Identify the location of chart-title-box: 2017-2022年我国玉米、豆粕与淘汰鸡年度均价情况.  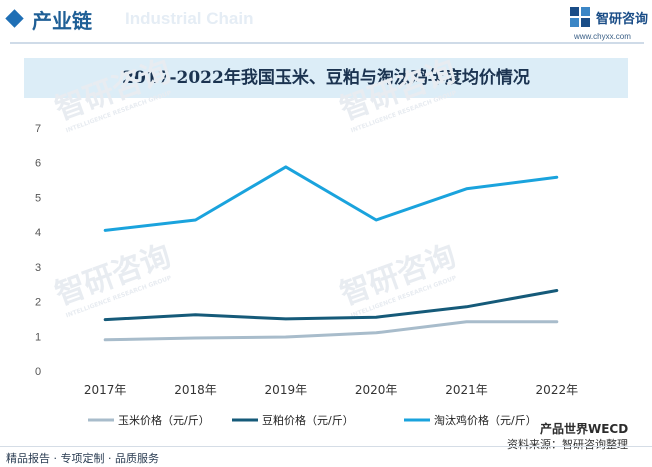
(326, 78).